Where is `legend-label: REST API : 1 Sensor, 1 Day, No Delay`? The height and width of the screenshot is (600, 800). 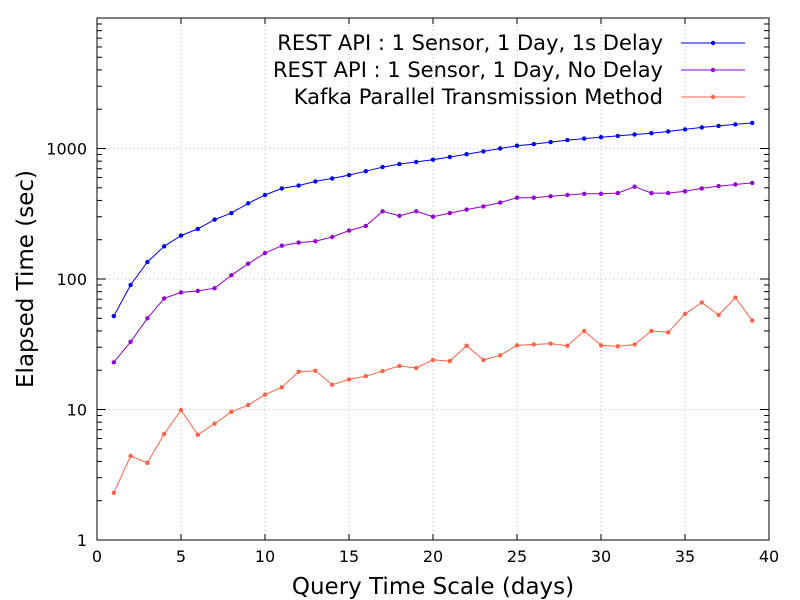 legend-label: REST API : 1 Sensor, 1 Day, No Delay is located at coordinates (468, 70).